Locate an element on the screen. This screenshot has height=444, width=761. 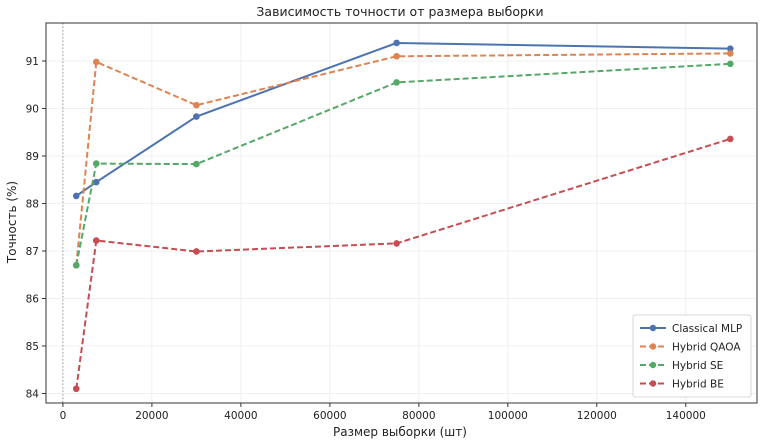
x-tick-label: 40000 is located at coordinates (240, 416).